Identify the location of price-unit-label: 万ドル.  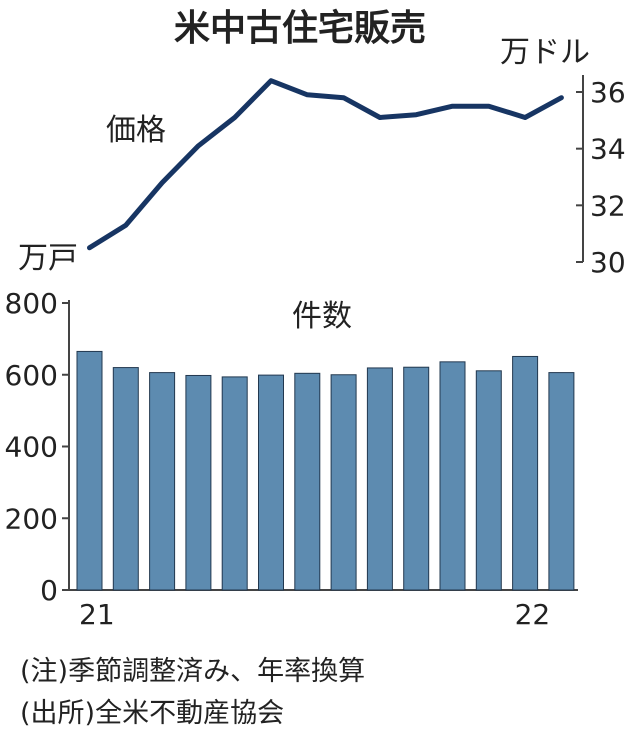
(545, 52).